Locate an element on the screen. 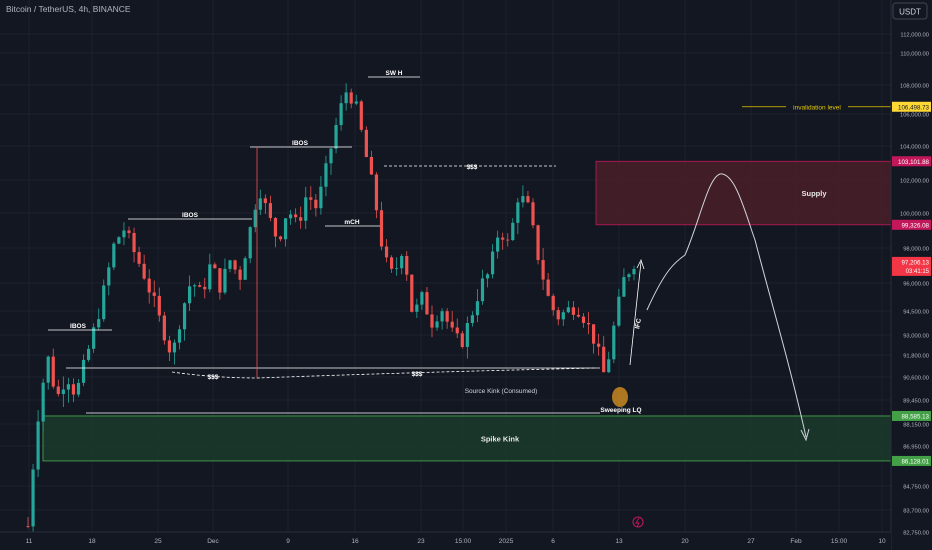  time-tick-label: 27 is located at coordinates (751, 541).